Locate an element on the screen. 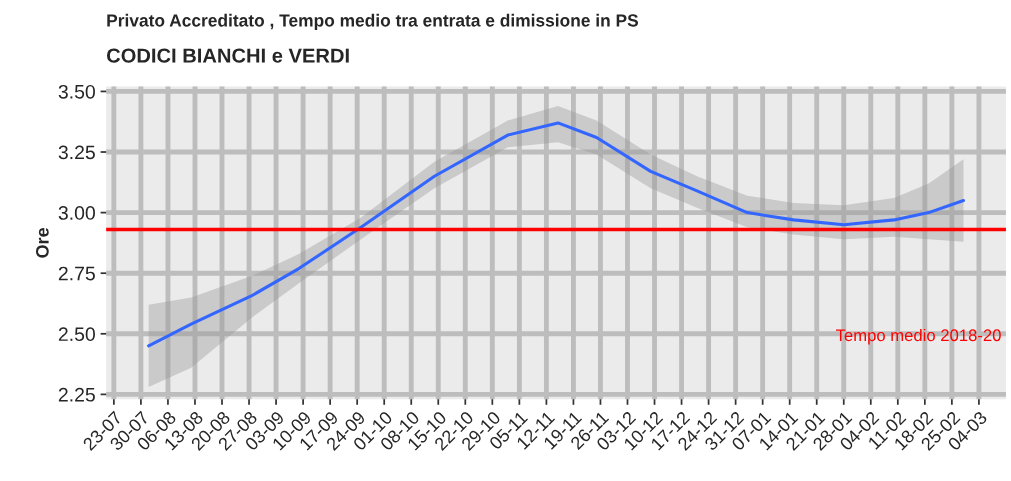 This screenshot has width=1011, height=481. y-tick-label: 2.25 is located at coordinates (76, 394).